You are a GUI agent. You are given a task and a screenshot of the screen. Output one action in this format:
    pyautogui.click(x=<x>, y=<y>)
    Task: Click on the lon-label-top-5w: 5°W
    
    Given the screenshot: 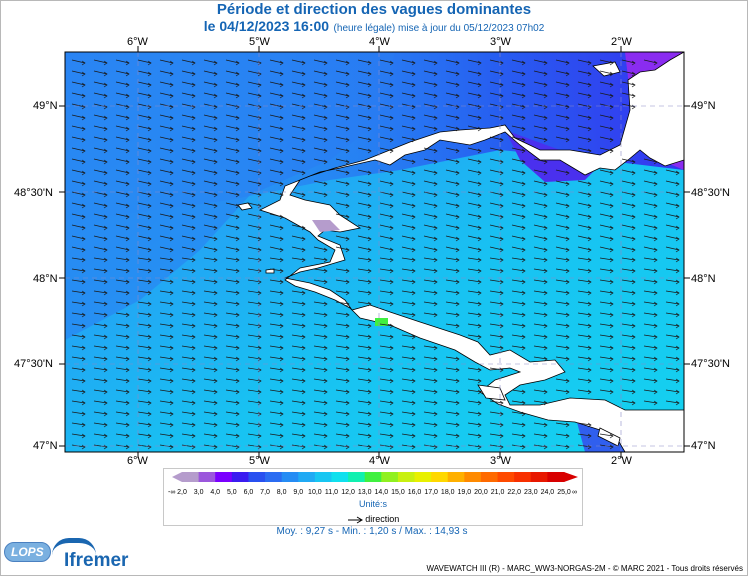 What is the action you would take?
    pyautogui.click(x=259, y=42)
    